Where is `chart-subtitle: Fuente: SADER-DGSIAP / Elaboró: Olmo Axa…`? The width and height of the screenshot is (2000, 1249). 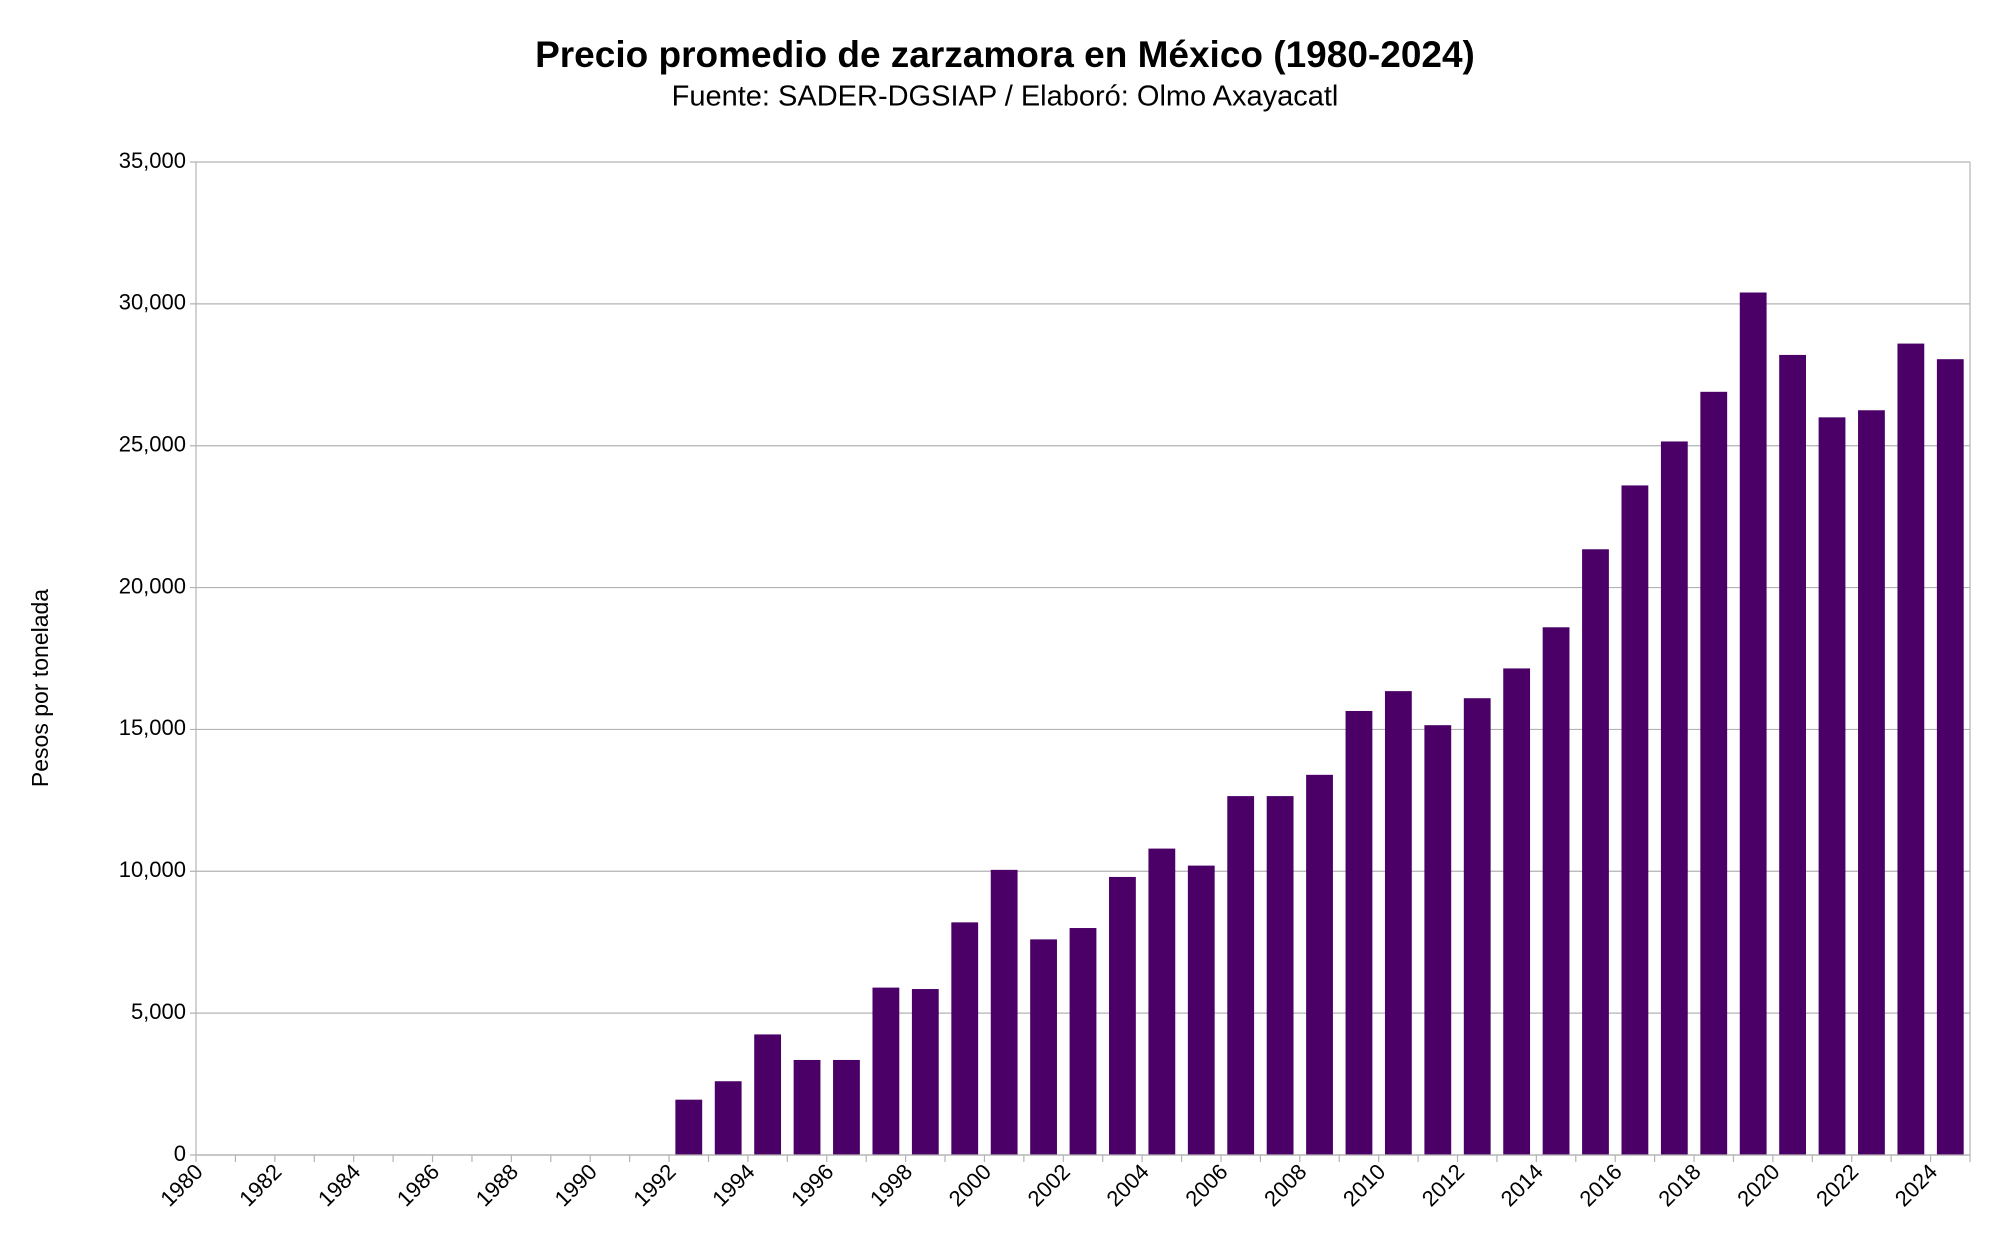 chart-subtitle: Fuente: SADER-DGSIAP / Elaboró: Olmo Axa… is located at coordinates (1005, 97).